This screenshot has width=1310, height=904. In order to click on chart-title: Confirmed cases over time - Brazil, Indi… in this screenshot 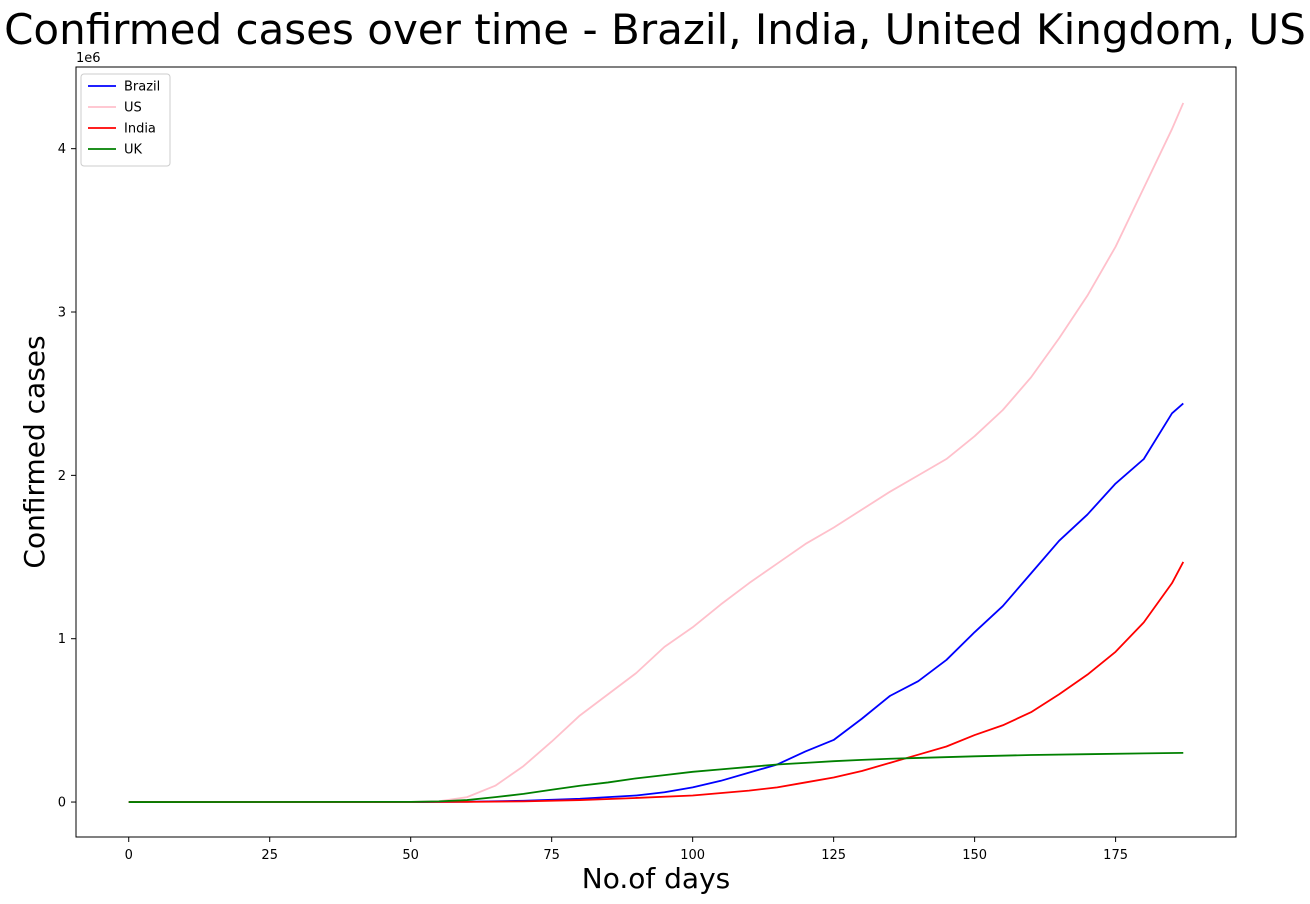, I will do `click(655, 29)`.